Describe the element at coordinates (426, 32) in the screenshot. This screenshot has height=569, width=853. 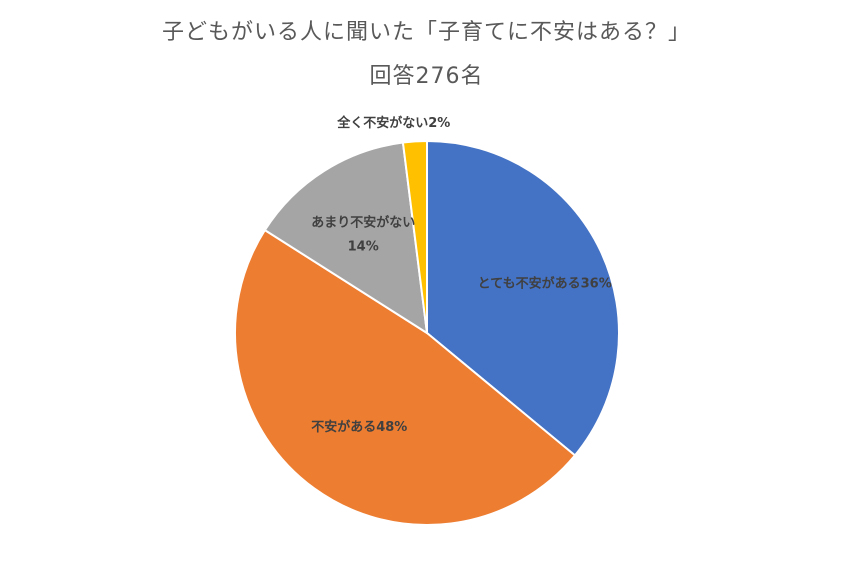
I see `chart-title: 子どもがいる人に聞いた「子育てに不安はある？」` at that location.